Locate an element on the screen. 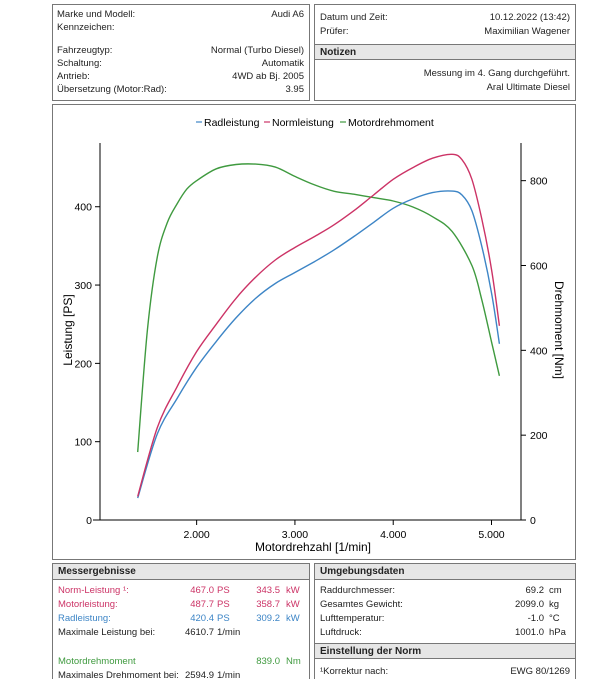 Image resolution: width=600 pixels, height=681 pixels. session-panel is located at coordinates (445, 52).